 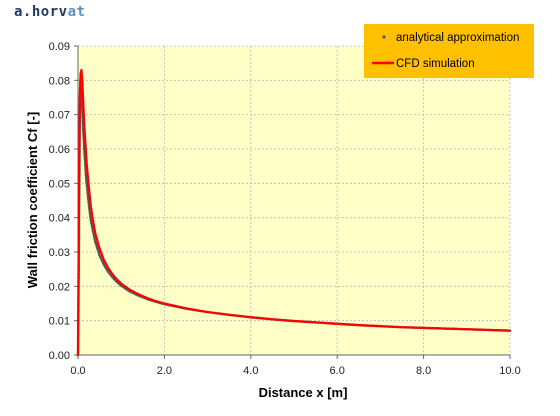 What do you see at coordinates (59, 81) in the screenshot?
I see `y-tick-label: 0.08` at bounding box center [59, 81].